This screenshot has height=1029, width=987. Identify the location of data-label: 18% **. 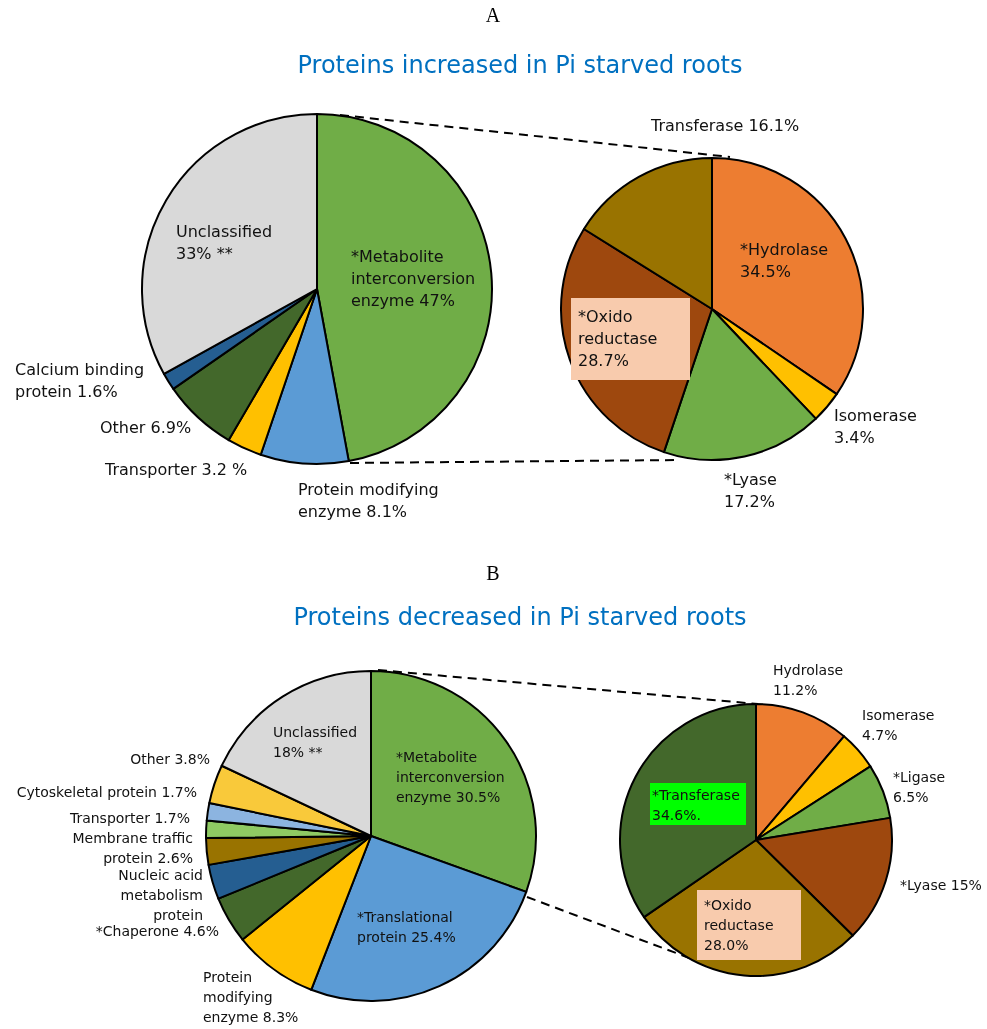
(298, 752).